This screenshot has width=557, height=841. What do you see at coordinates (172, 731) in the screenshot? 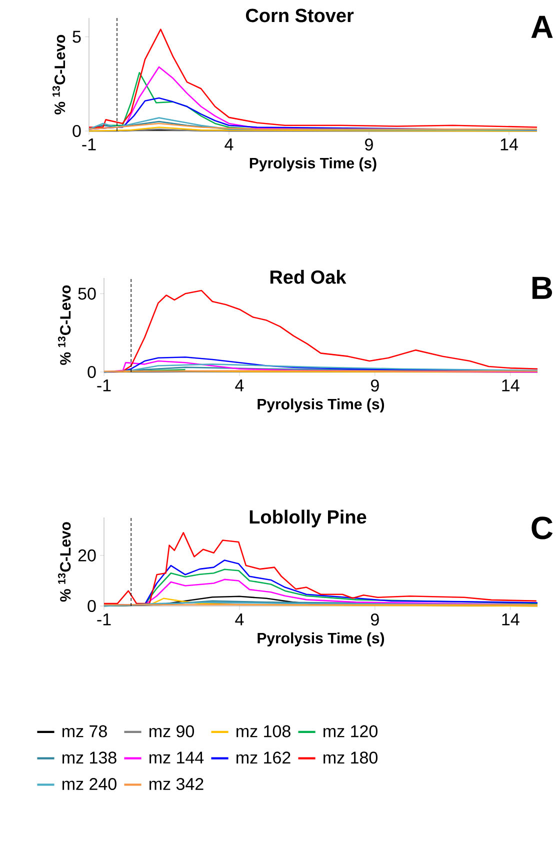
I see `legend-label: mz 90` at bounding box center [172, 731].